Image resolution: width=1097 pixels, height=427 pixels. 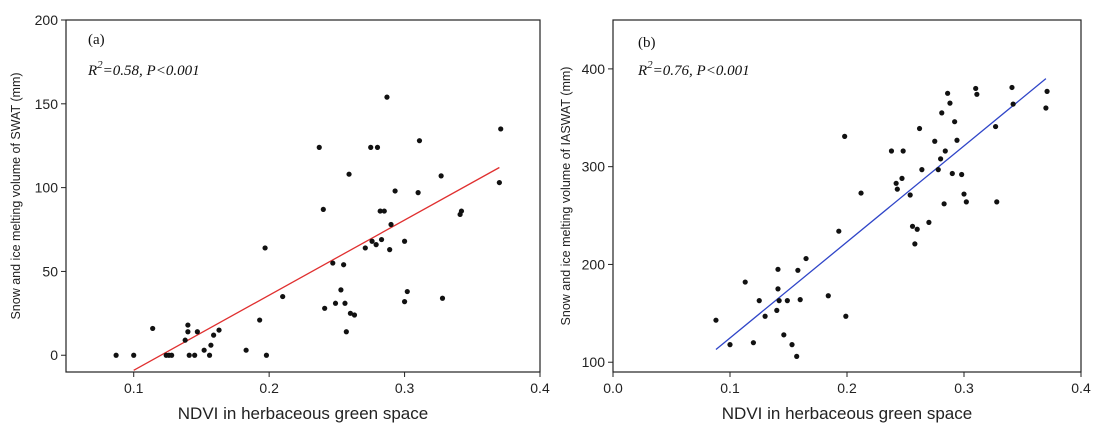 I want to click on stat-rest: =0.76, P<0.001, so click(x=701, y=71).